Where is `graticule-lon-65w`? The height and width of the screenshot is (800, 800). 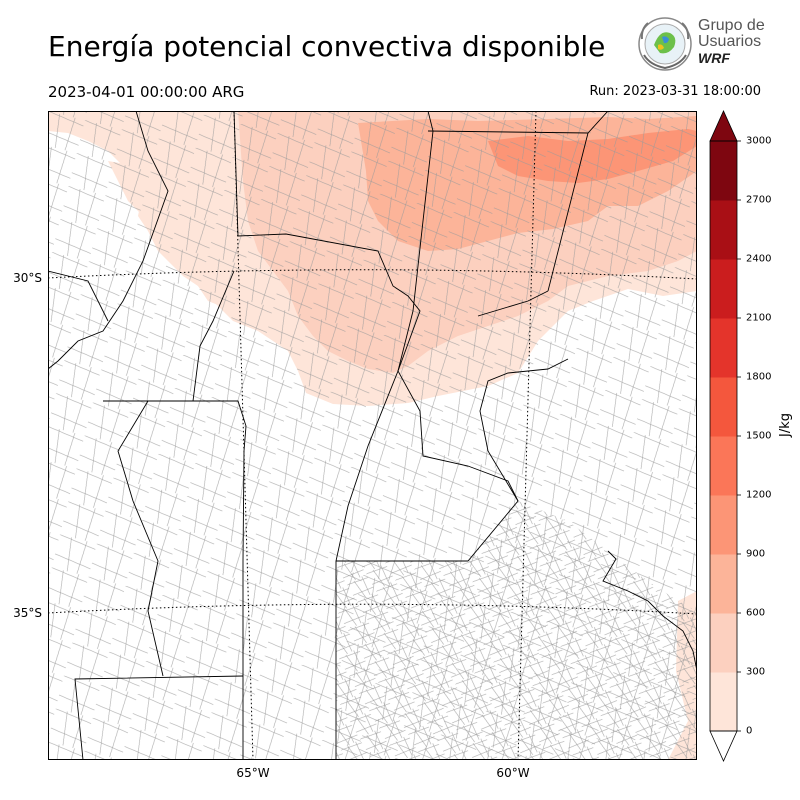 graticule-lon-65w is located at coordinates (243, 435).